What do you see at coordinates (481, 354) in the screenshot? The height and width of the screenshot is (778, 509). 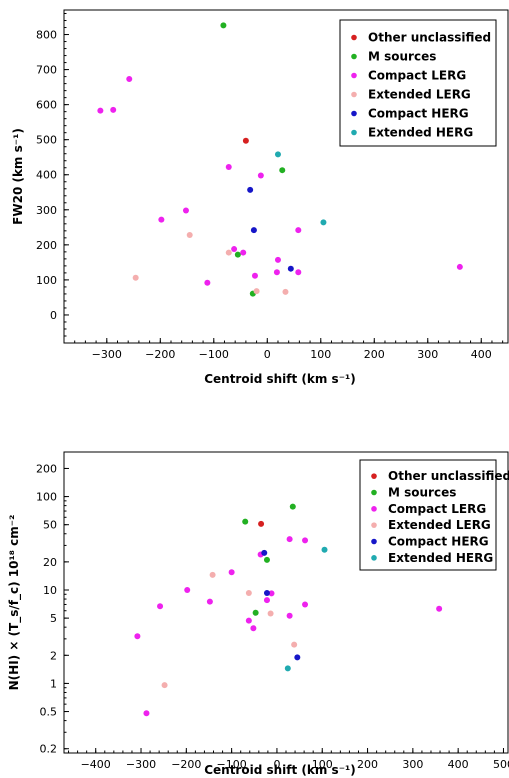 I see `x-tick-label: 400` at bounding box center [481, 354].